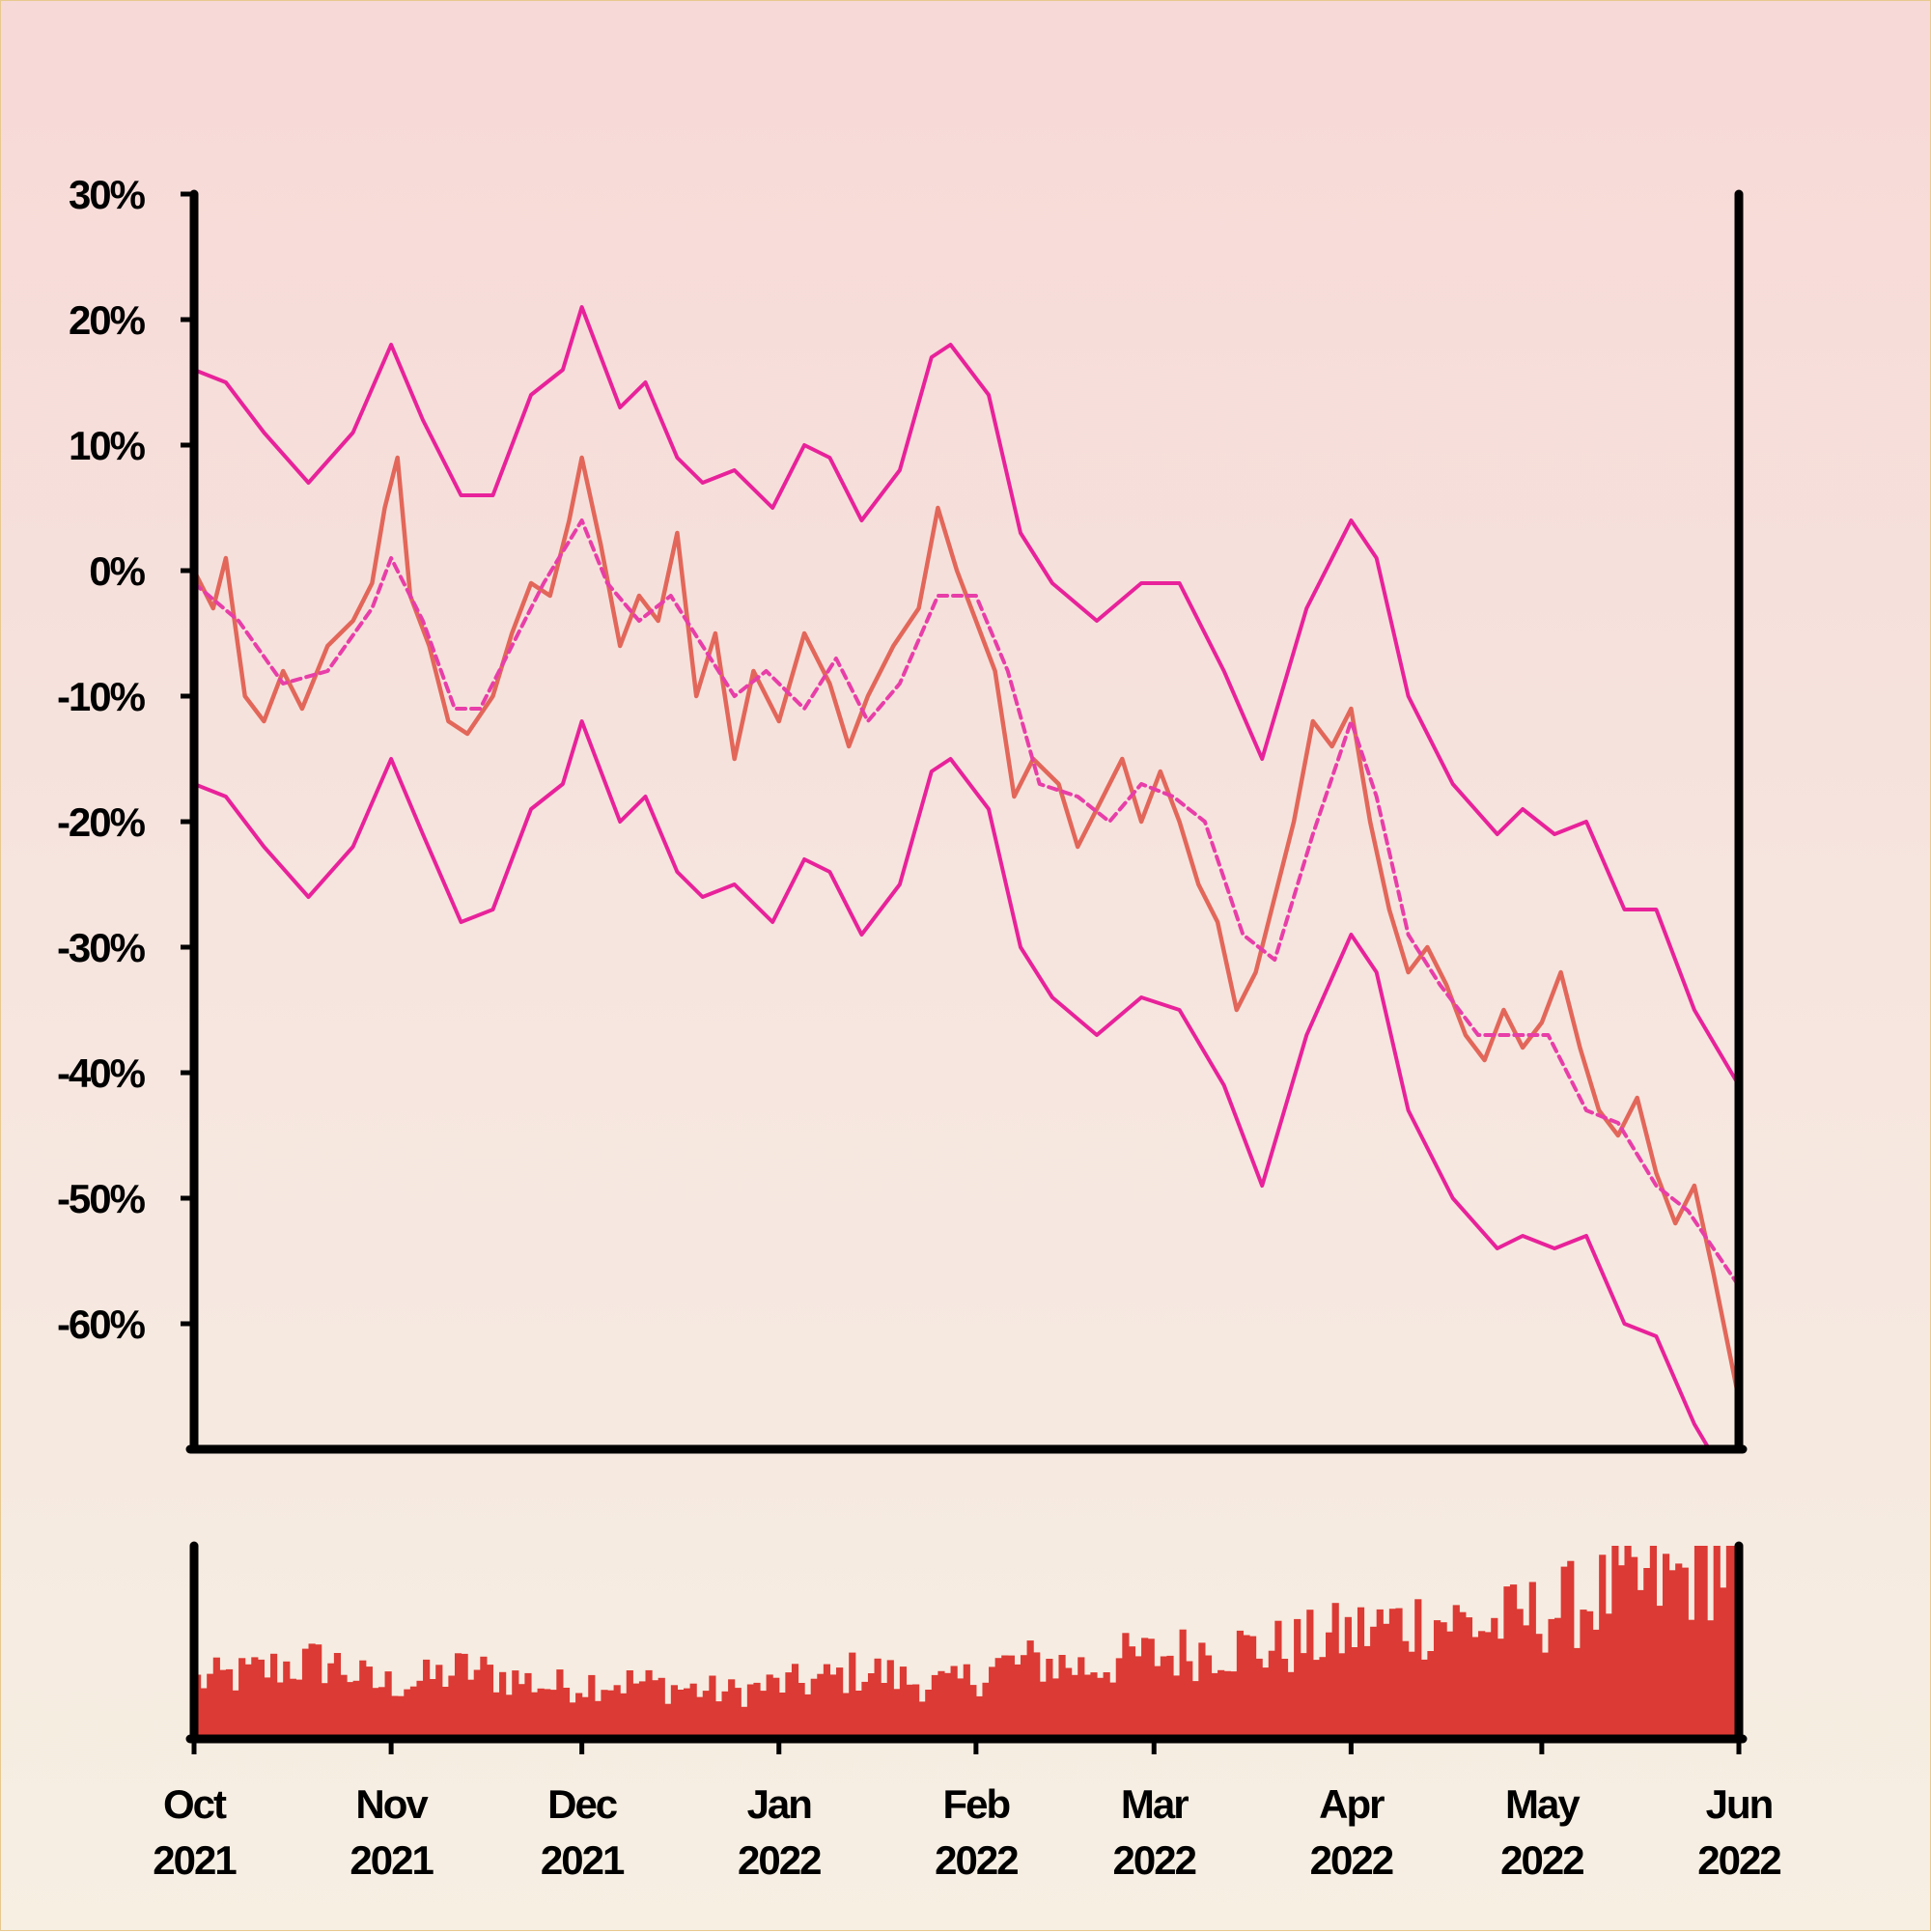  Describe the element at coordinates (1738, 1860) in the screenshot. I see `x-tick-year-label: 2022` at that location.